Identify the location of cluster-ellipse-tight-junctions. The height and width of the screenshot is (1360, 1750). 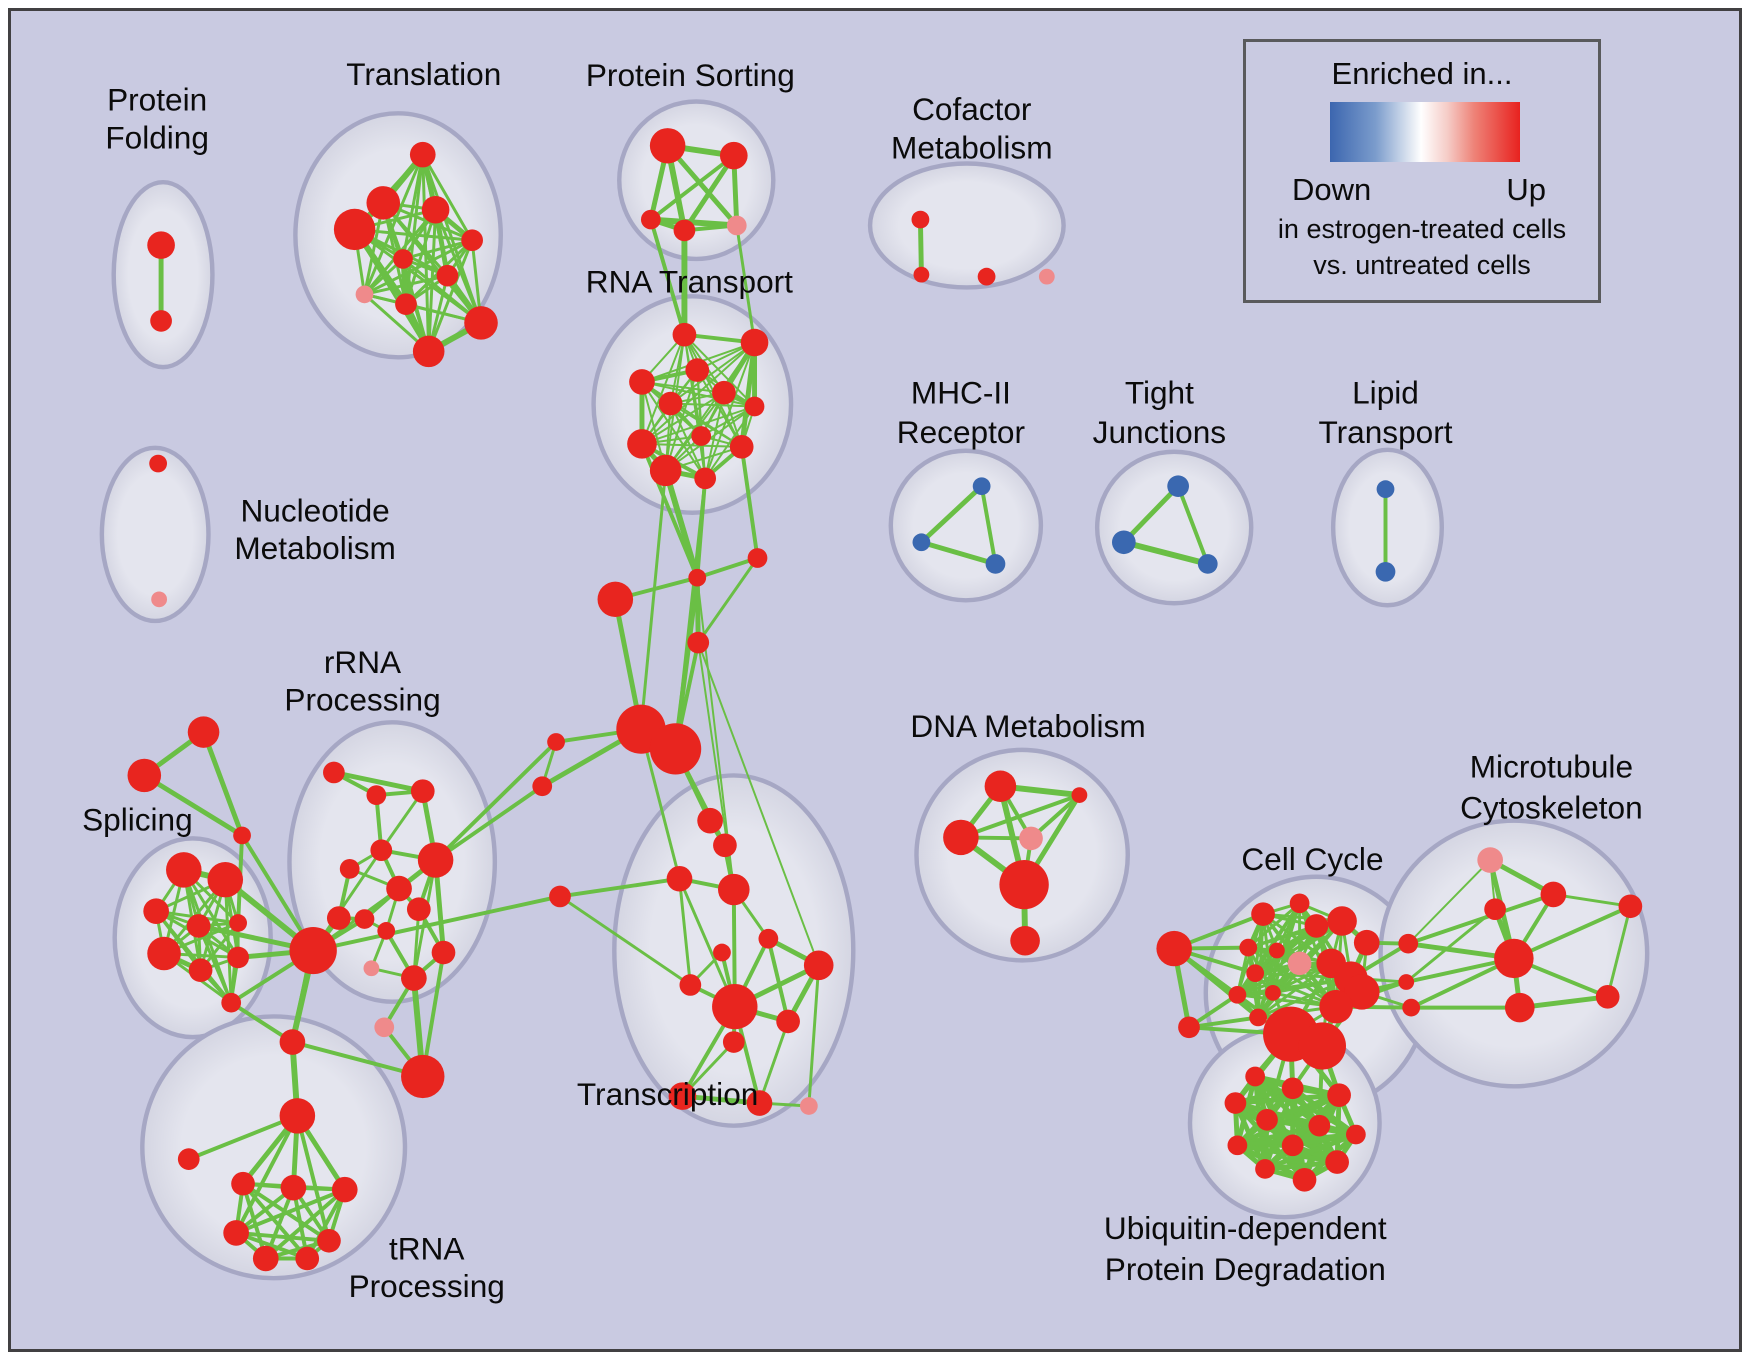
(1174, 527).